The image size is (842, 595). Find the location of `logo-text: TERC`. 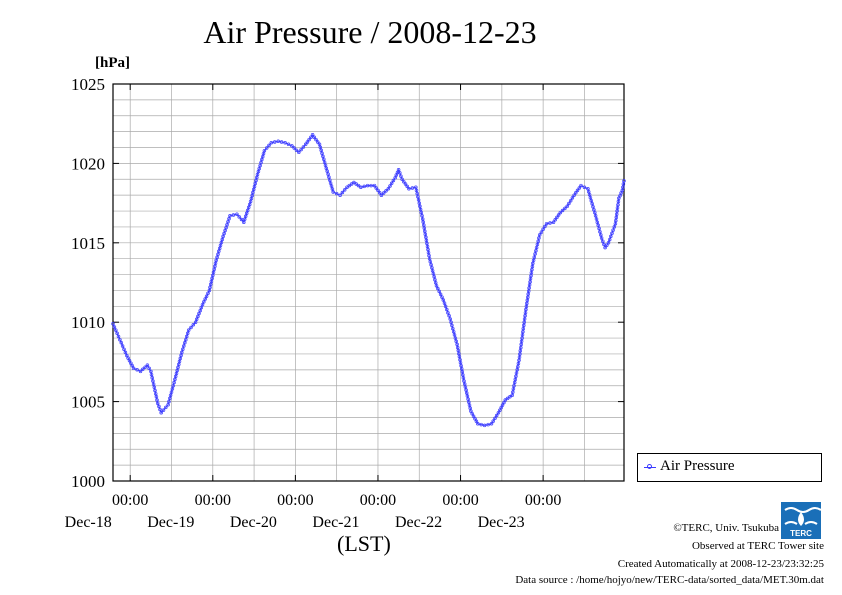

logo-text: TERC is located at coordinates (801, 533).